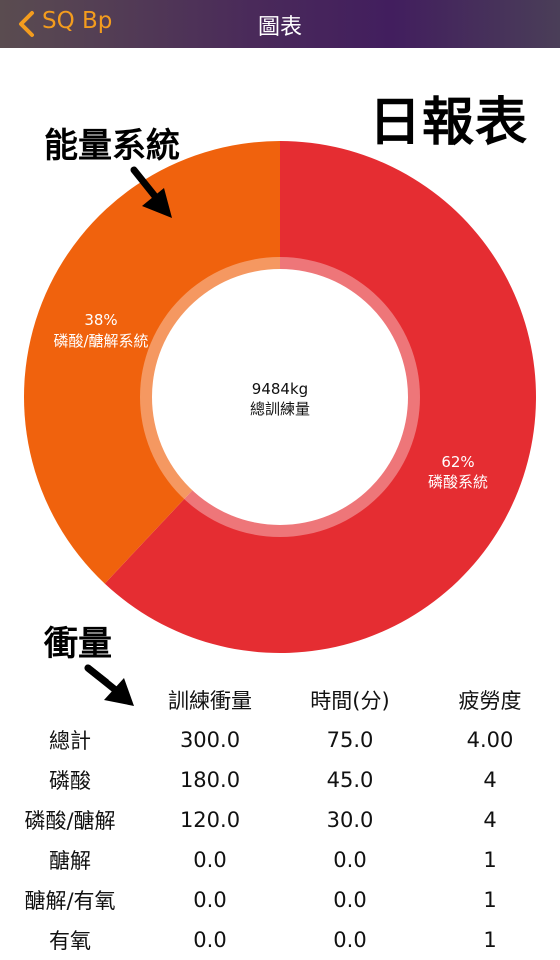 The width and height of the screenshot is (560, 960). Describe the element at coordinates (70, 861) in the screenshot. I see `row-label: 醣解` at that location.